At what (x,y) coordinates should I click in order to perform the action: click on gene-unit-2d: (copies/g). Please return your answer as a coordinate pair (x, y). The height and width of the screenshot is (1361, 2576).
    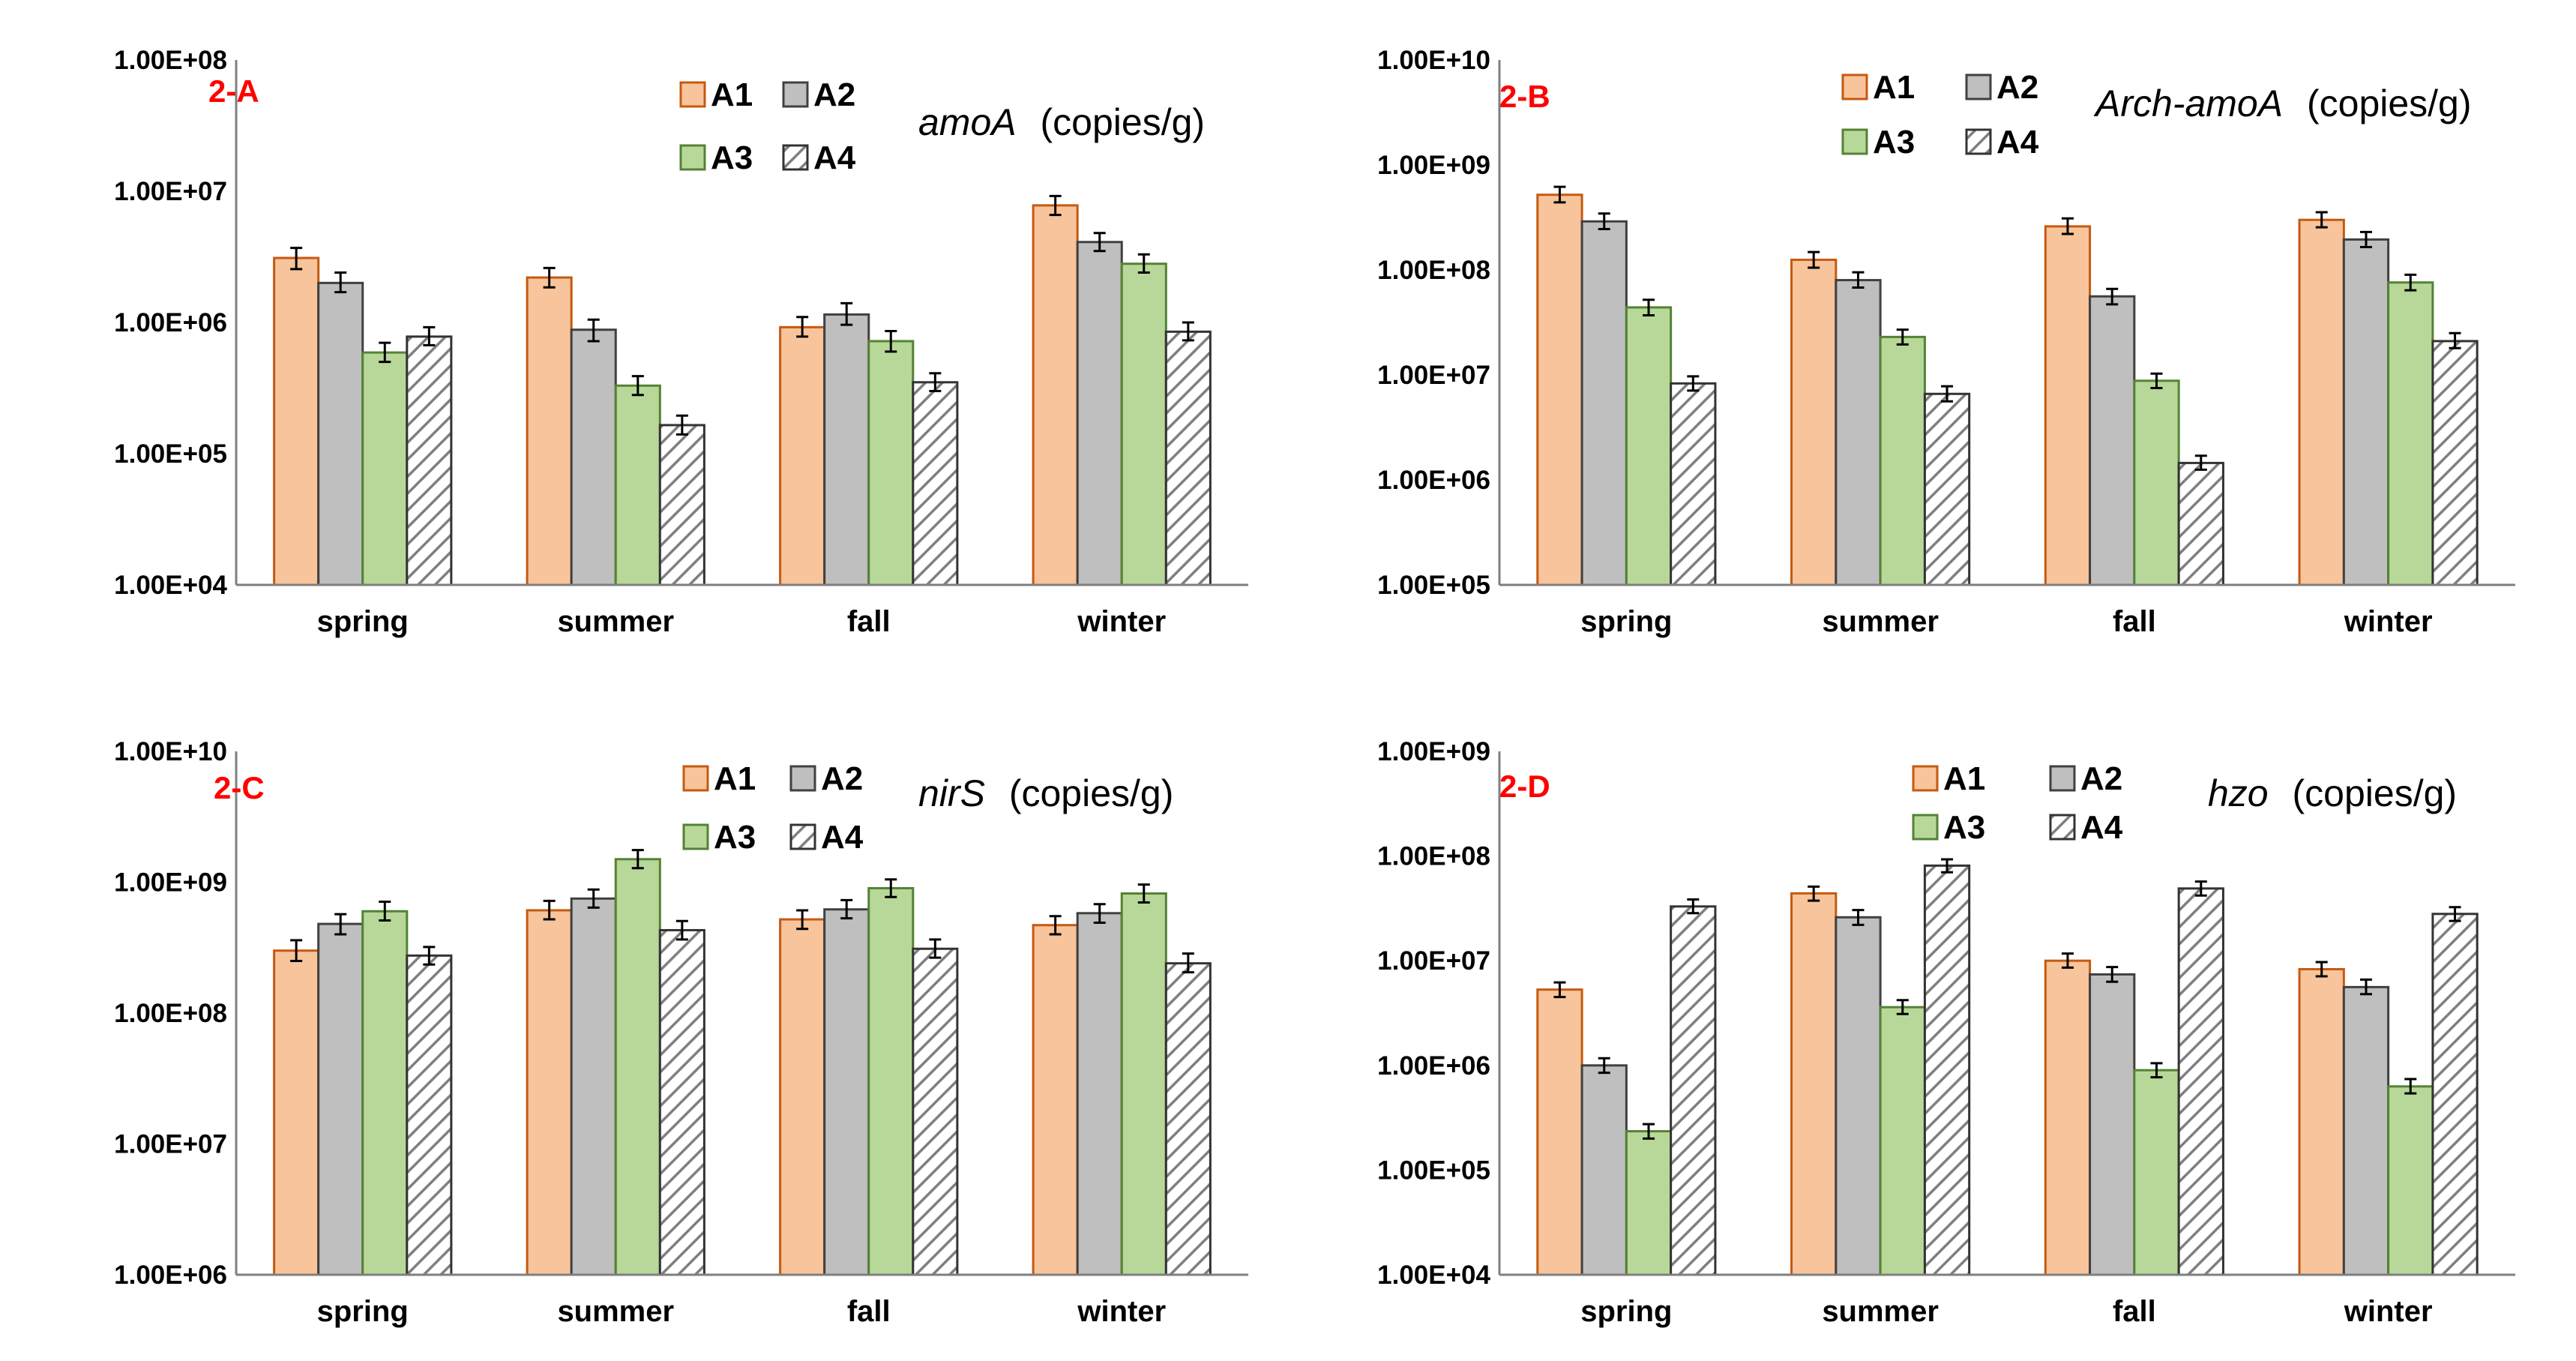
    Looking at the image, I should click on (2375, 793).